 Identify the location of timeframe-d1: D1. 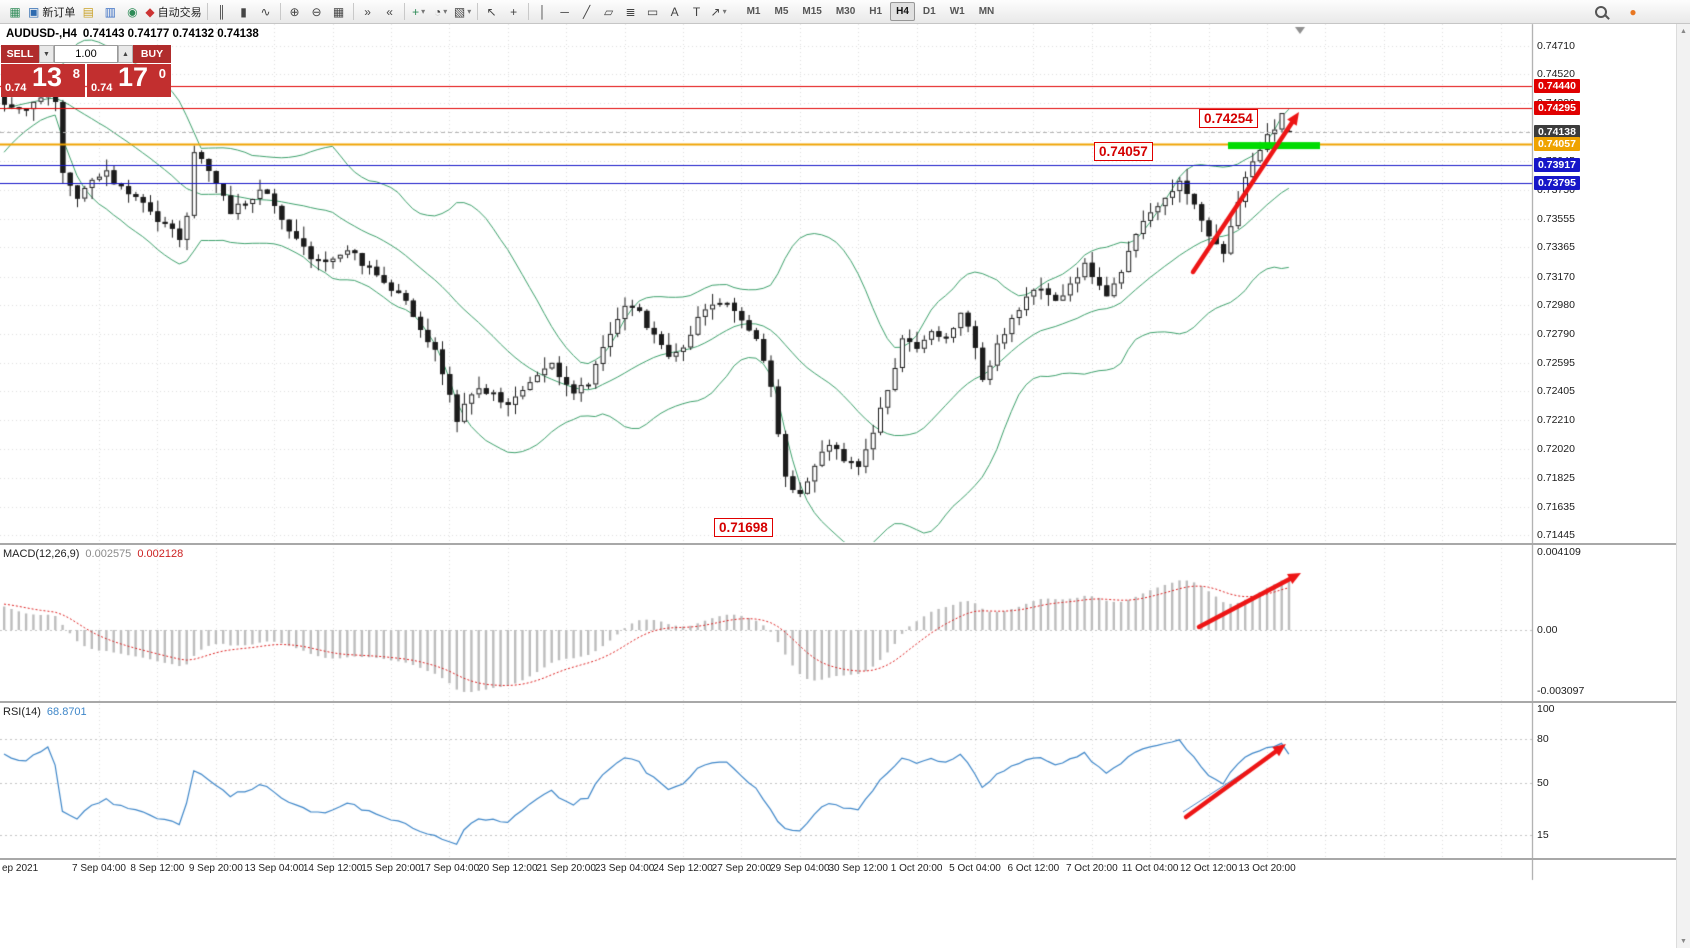
(929, 11).